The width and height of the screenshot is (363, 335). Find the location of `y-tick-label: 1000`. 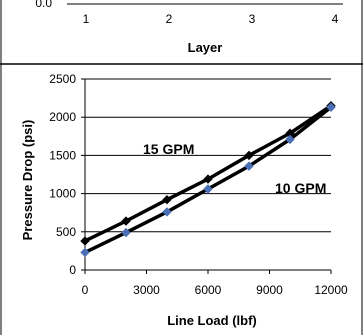

y-tick-label: 1000 is located at coordinates (62, 194).